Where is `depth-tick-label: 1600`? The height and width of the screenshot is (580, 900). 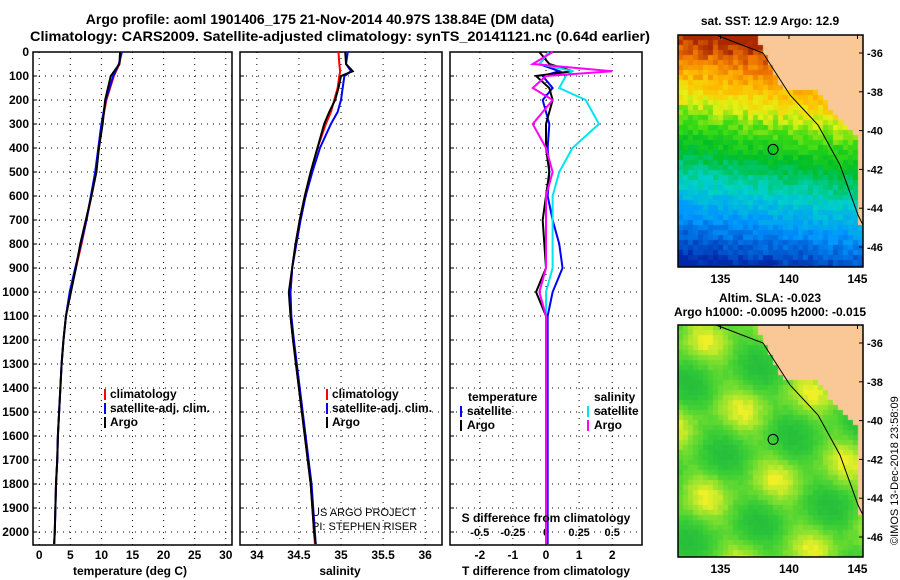 depth-tick-label: 1600 is located at coordinates (15, 436).